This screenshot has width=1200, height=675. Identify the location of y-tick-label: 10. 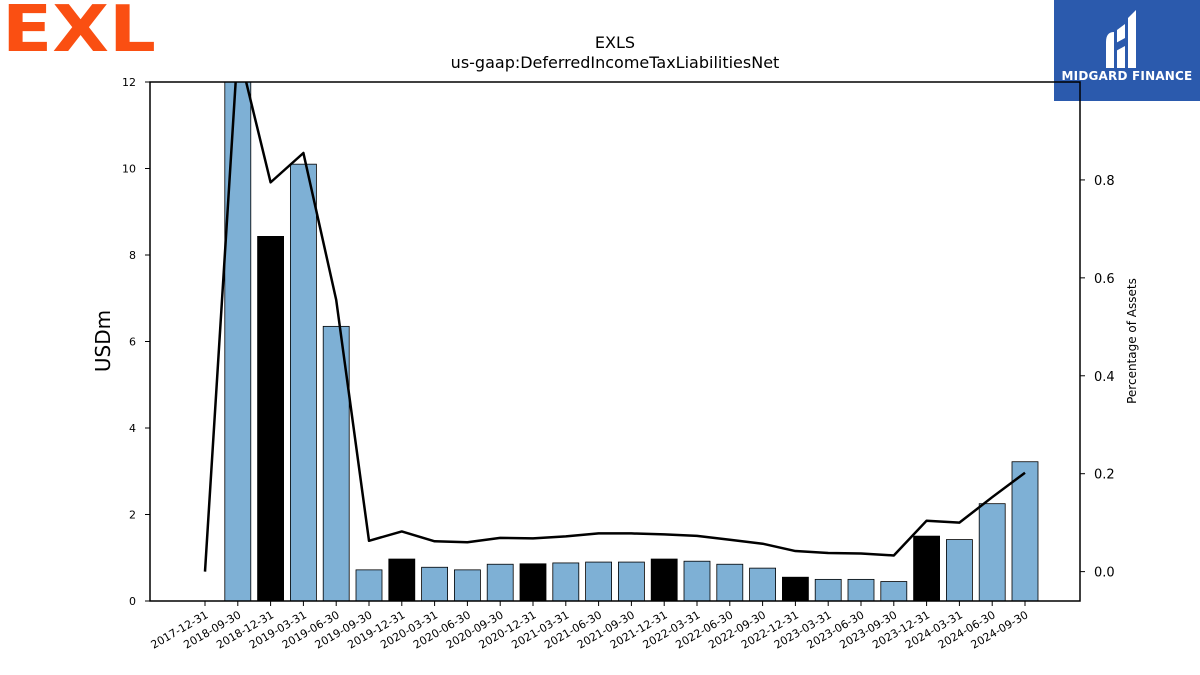
(129, 169).